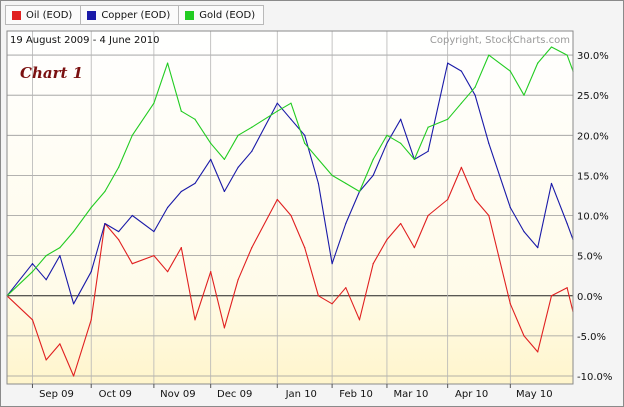 The image size is (624, 407). I want to click on legend-item-gold: Gold (EOD), so click(221, 15).